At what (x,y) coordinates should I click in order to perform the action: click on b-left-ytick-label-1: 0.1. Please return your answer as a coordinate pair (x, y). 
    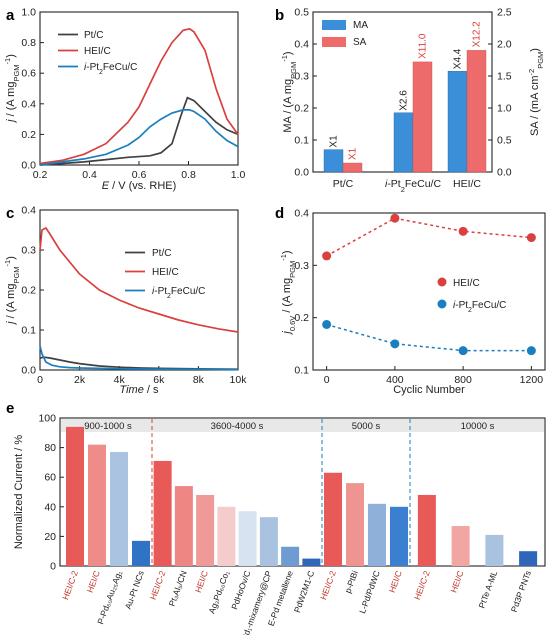
    Looking at the image, I should click on (301, 141).